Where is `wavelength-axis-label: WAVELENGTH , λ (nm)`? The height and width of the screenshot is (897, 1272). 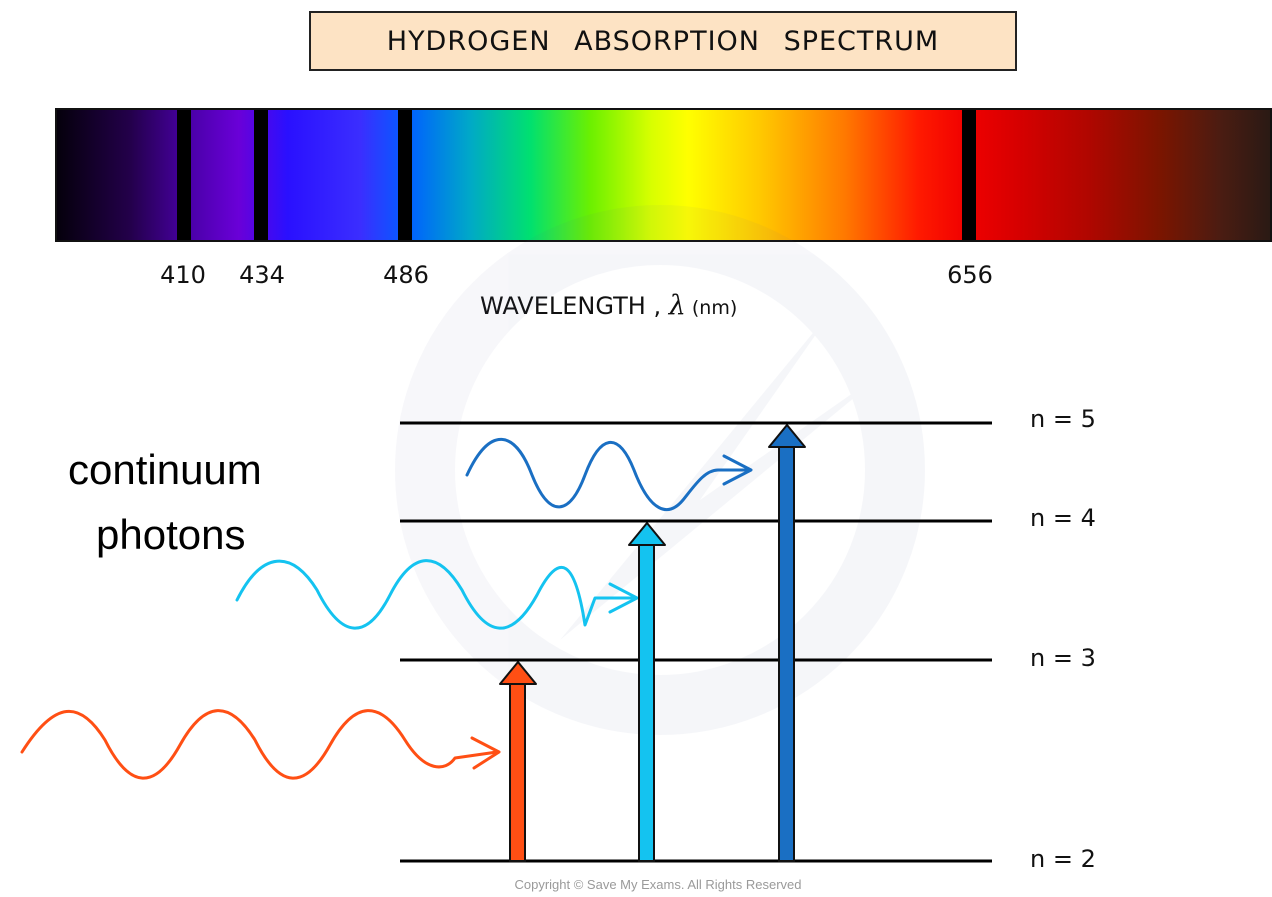 wavelength-axis-label: WAVELENGTH , λ (nm) is located at coordinates (608, 305).